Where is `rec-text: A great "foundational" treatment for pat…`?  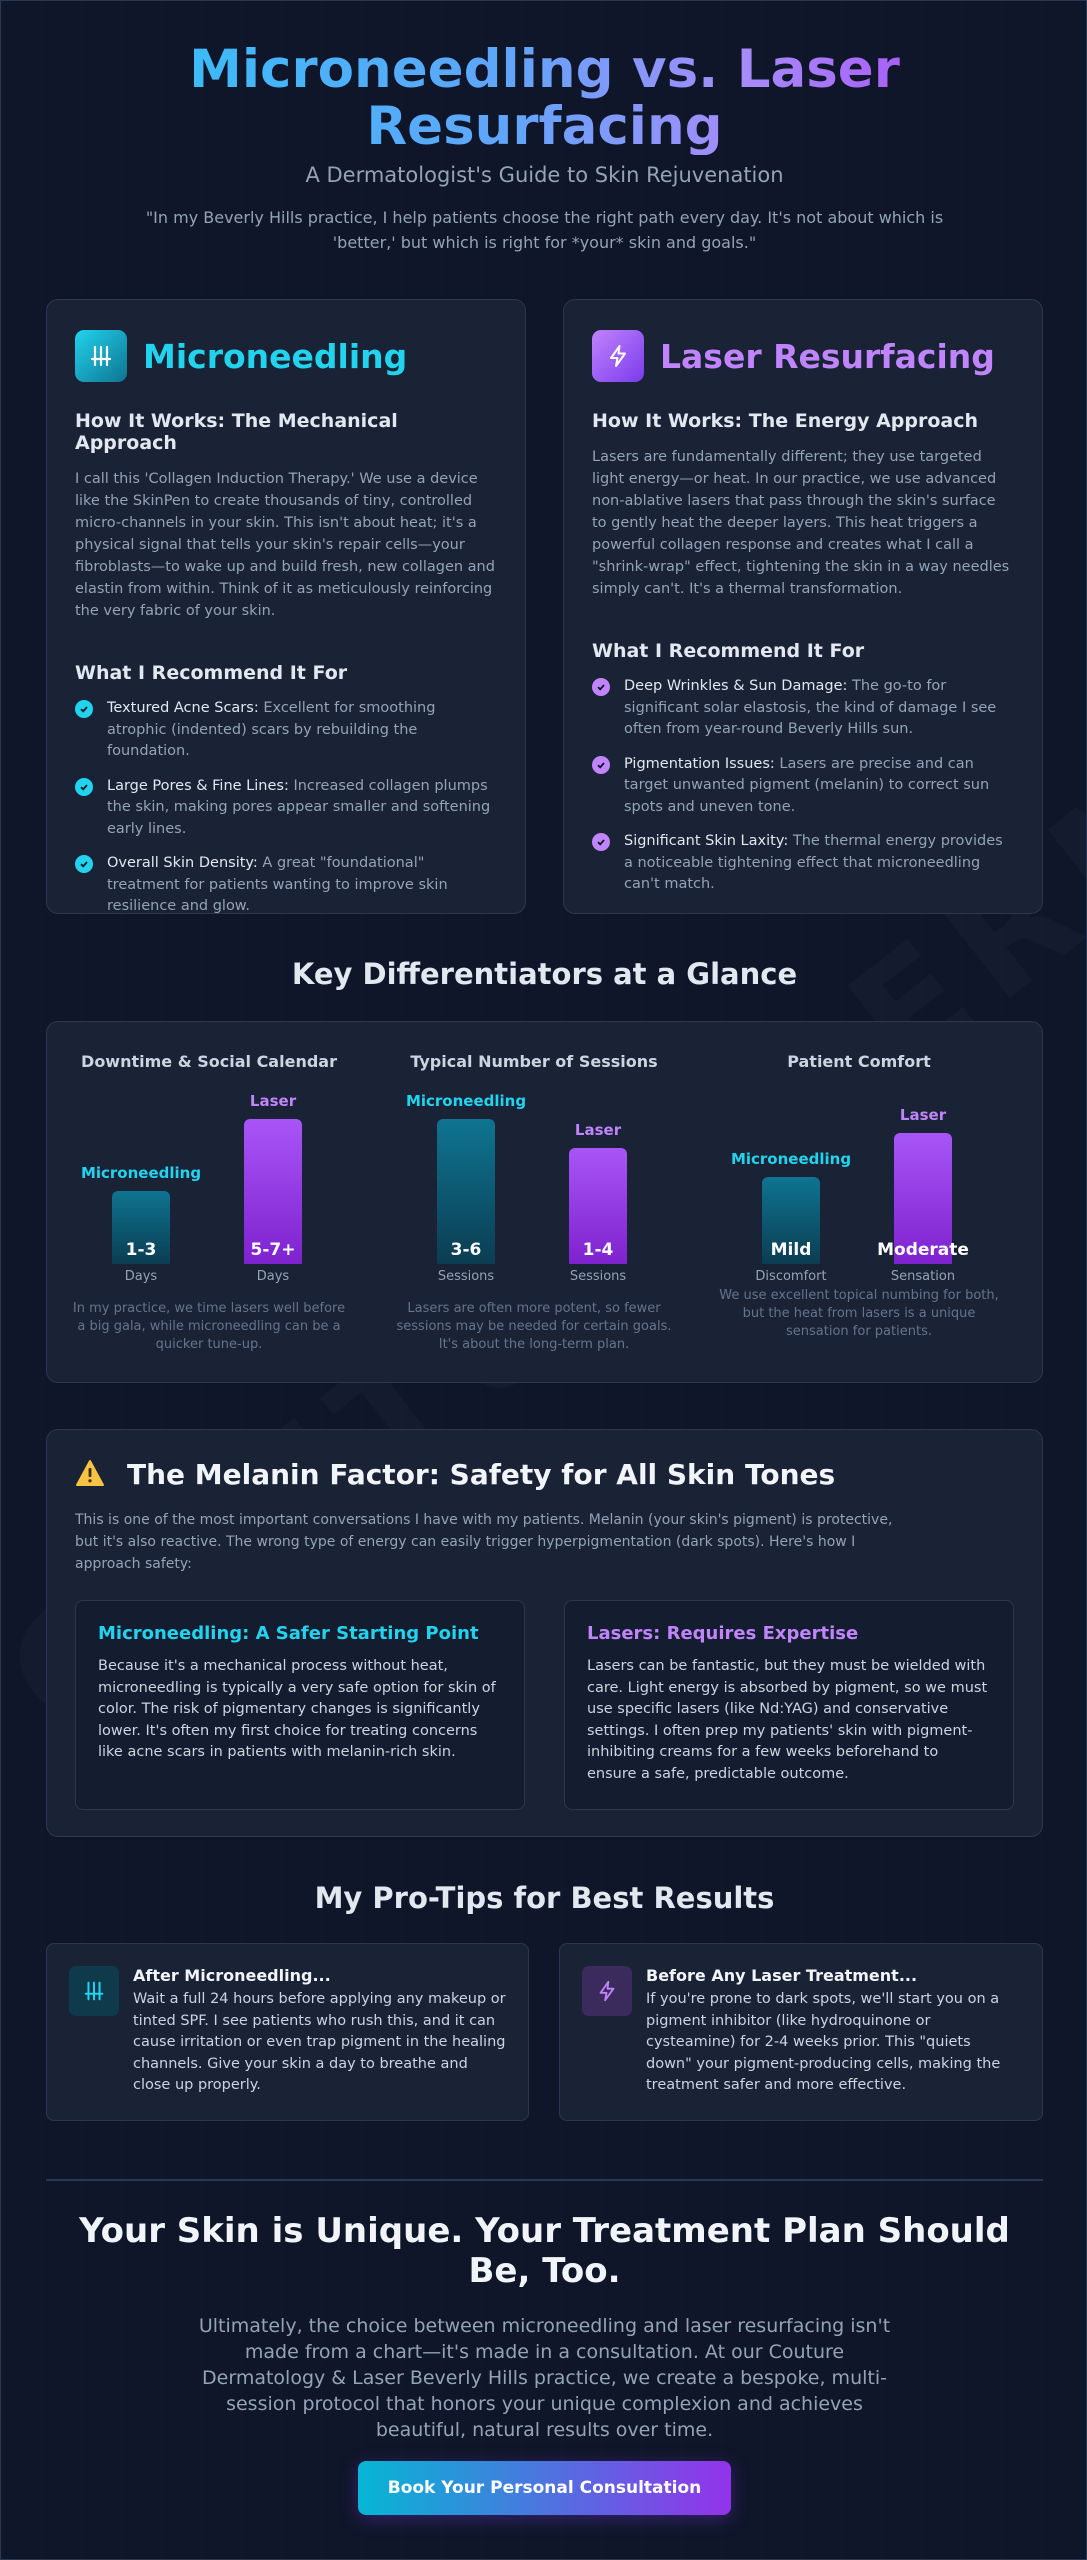 rec-text: A great "foundational" treatment for pat… is located at coordinates (277, 884).